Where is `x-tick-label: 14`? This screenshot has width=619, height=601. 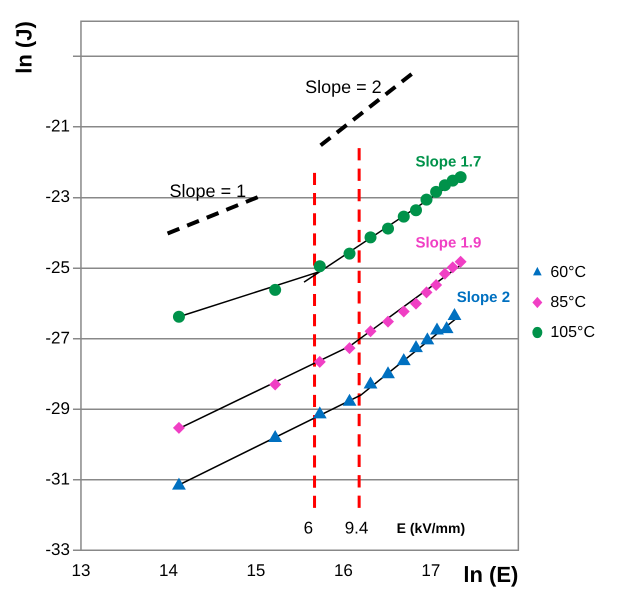 x-tick-label: 14 is located at coordinates (168, 570).